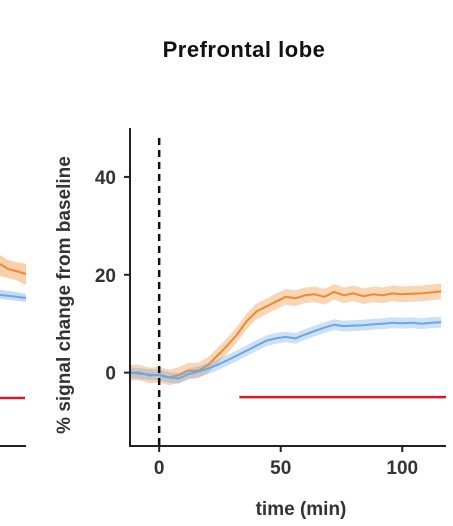 The height and width of the screenshot is (526, 453). I want to click on x-tick-label-0: 0, so click(159, 468).